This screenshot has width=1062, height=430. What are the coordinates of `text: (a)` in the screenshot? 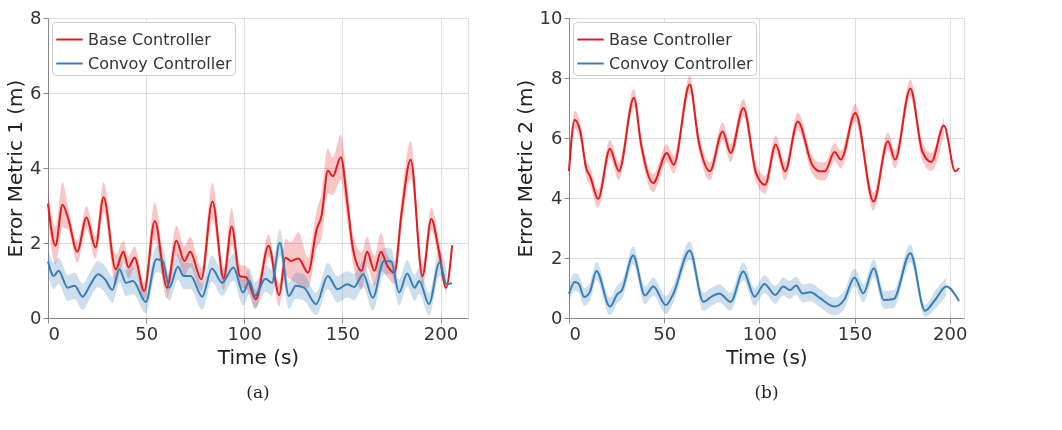 It's located at (258, 392).